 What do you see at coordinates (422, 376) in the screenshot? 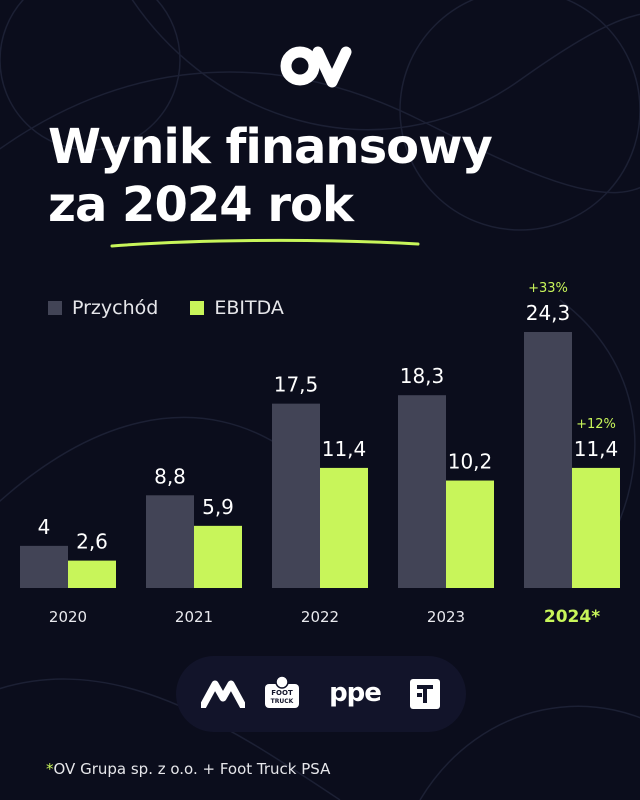
I see `value-label-revenue: 18,3` at bounding box center [422, 376].